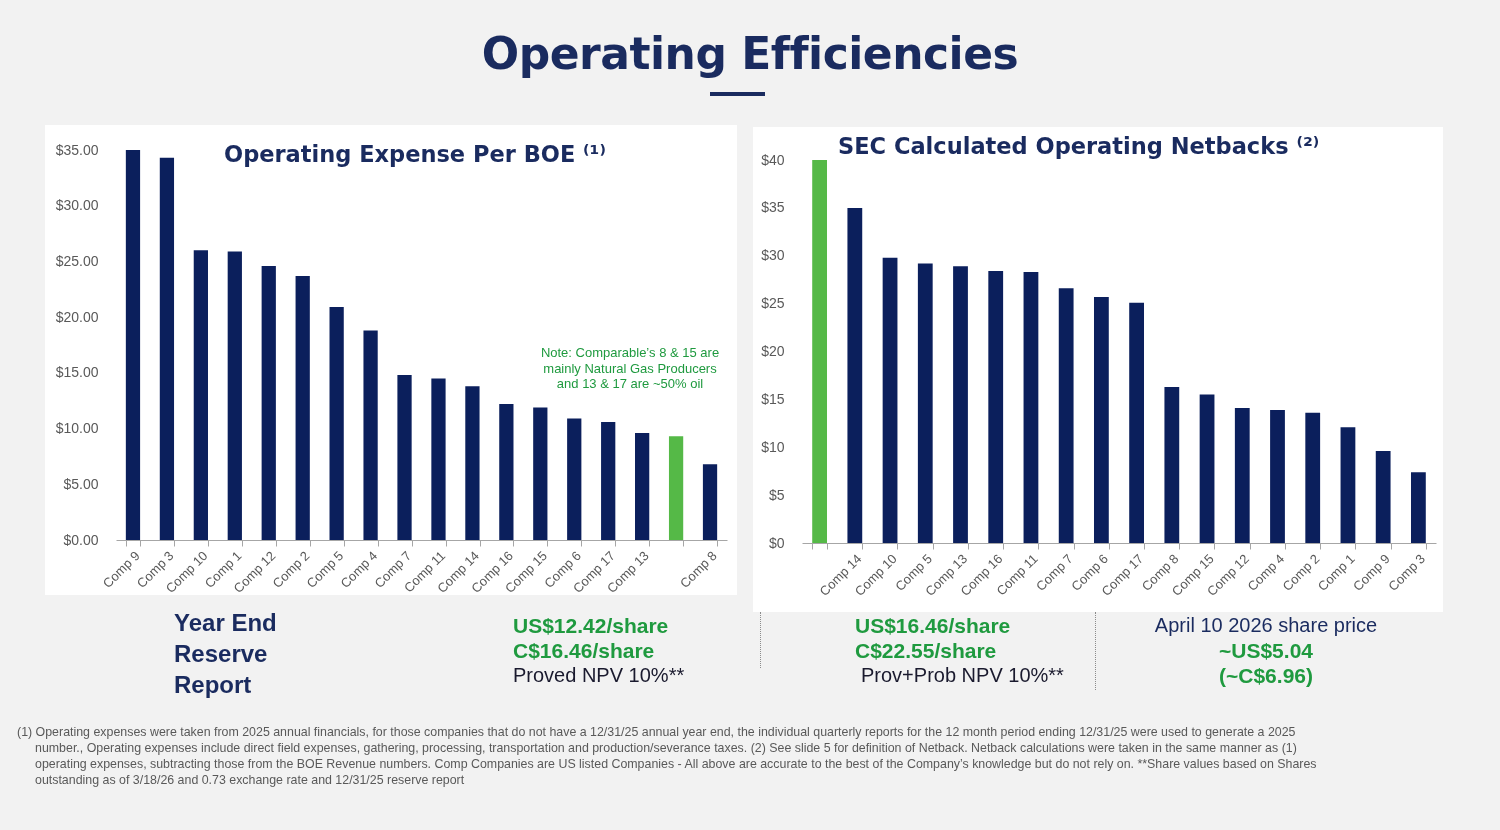 The image size is (1500, 830). What do you see at coordinates (773, 303) in the screenshot?
I see `y-tick-label: $25` at bounding box center [773, 303].